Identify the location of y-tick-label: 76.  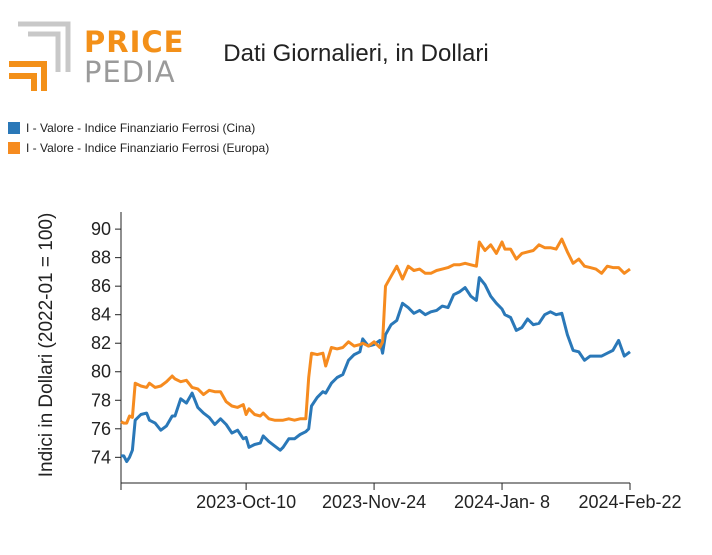
(101, 429).